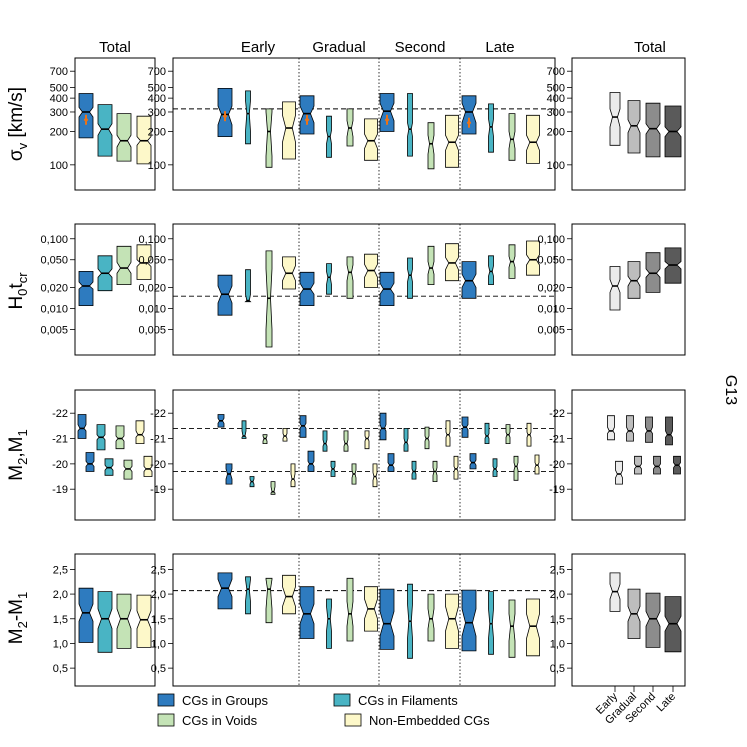 This screenshot has height=747, width=747. What do you see at coordinates (54, 309) in the screenshot?
I see `y-tick-label: 0,010` at bounding box center [54, 309].